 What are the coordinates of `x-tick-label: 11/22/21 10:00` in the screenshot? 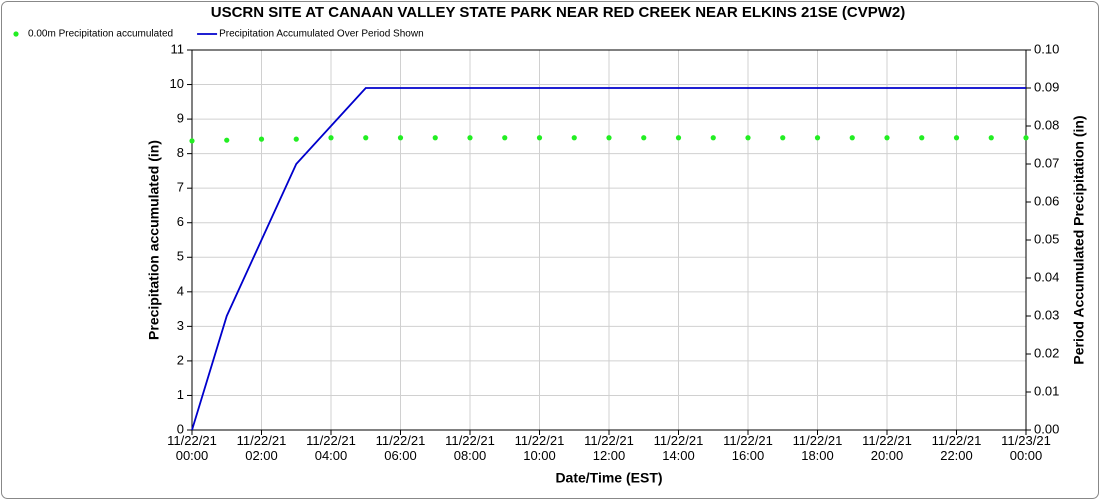 It's located at (540, 448).